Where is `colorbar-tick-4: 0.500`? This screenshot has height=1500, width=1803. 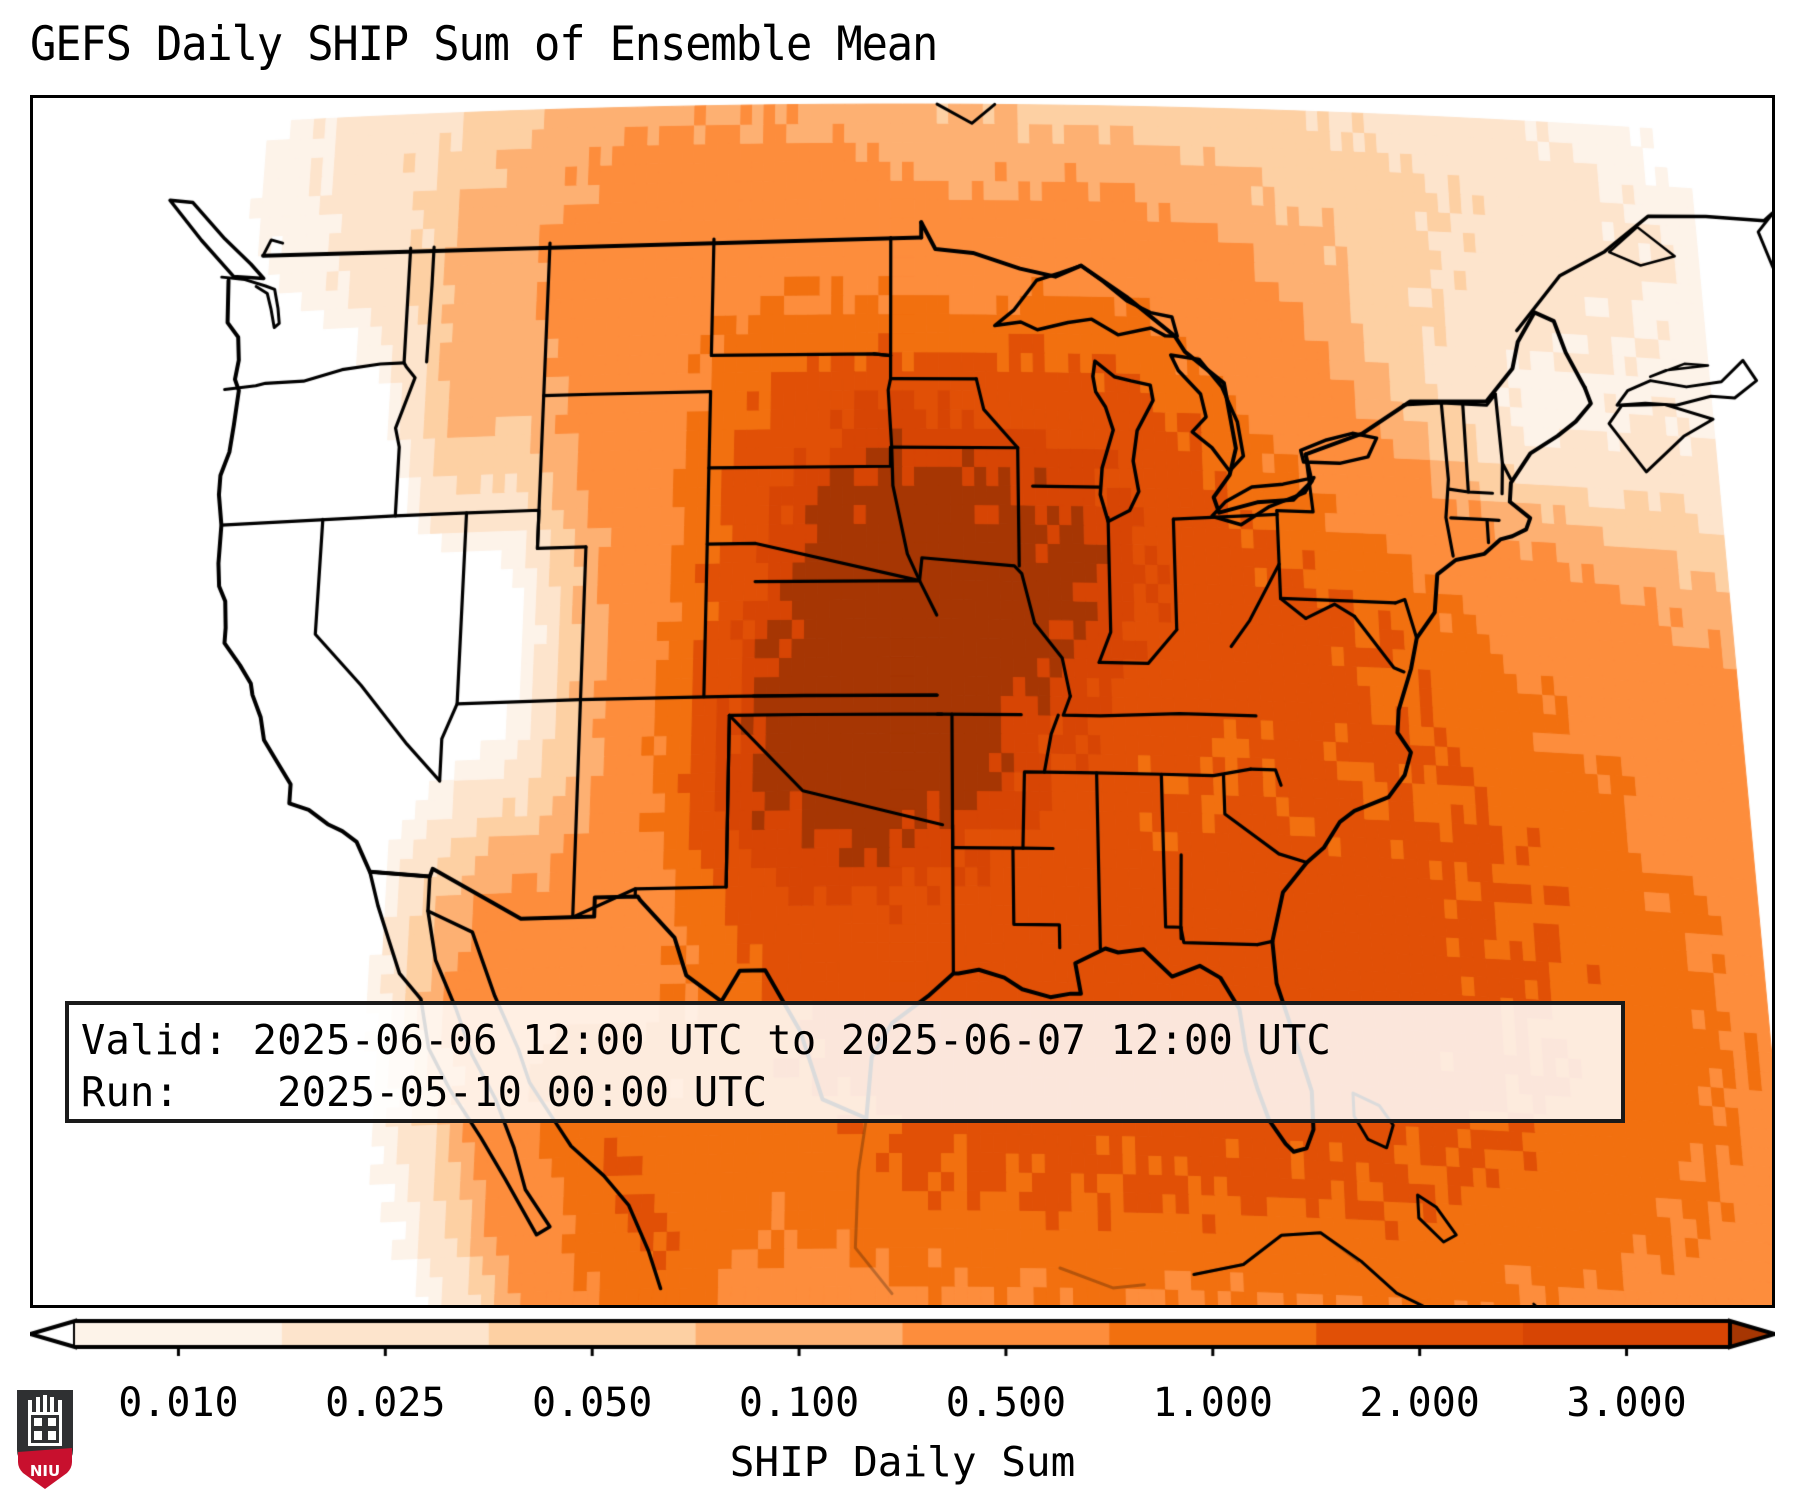
colorbar-tick-4: 0.500 is located at coordinates (1006, 1403).